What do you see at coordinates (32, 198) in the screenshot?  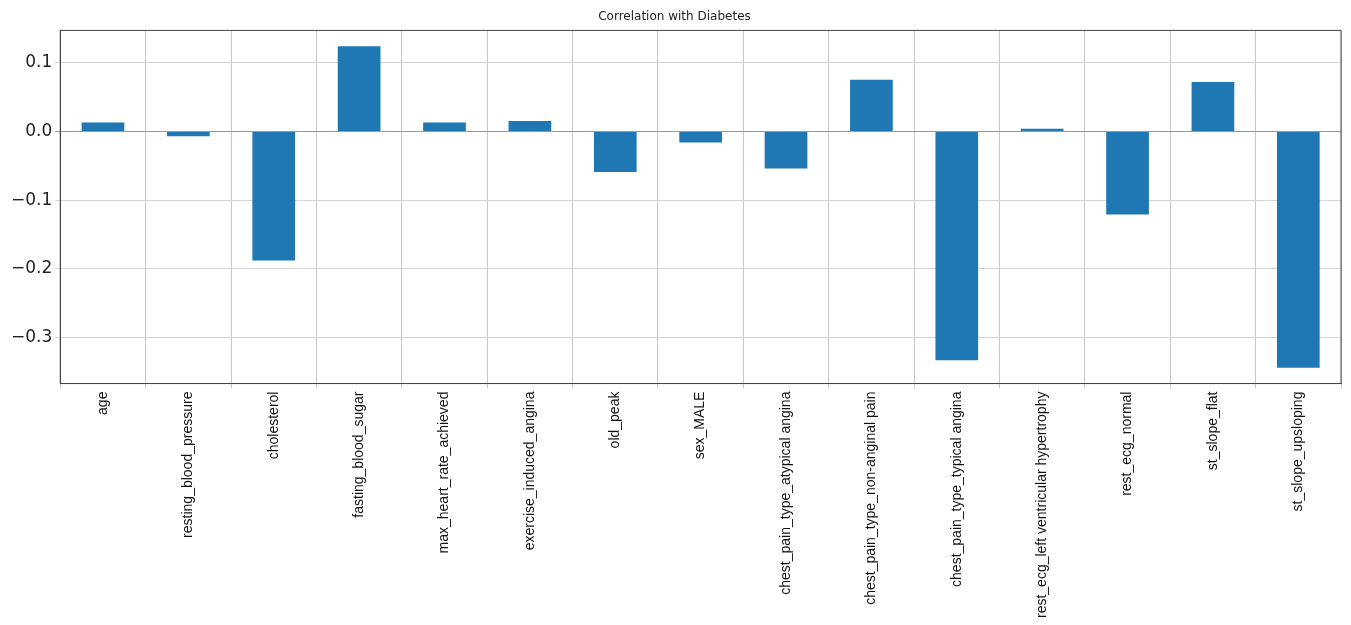 I see `y-tick-label: −0.1` at bounding box center [32, 198].